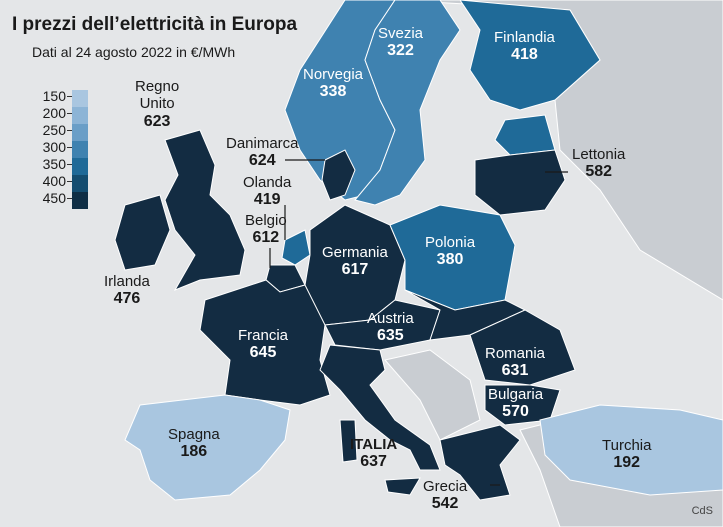 The image size is (723, 527). I want to click on label-germania: Germania 617, so click(355, 262).